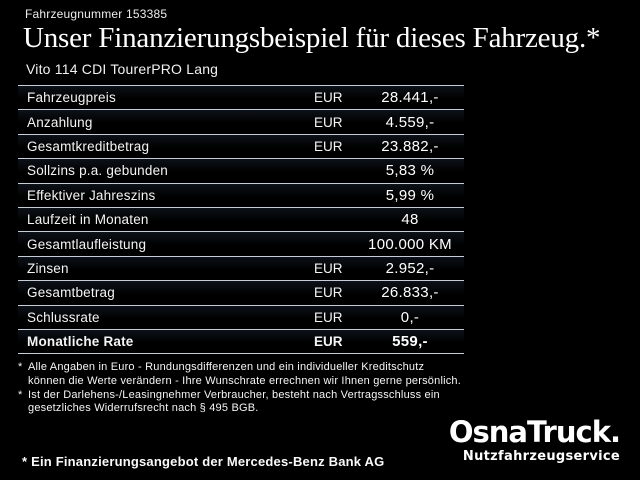 The image size is (640, 480). I want to click on finance-table-row: Gesamtbetrag EUR 26.833,-, so click(241, 292).